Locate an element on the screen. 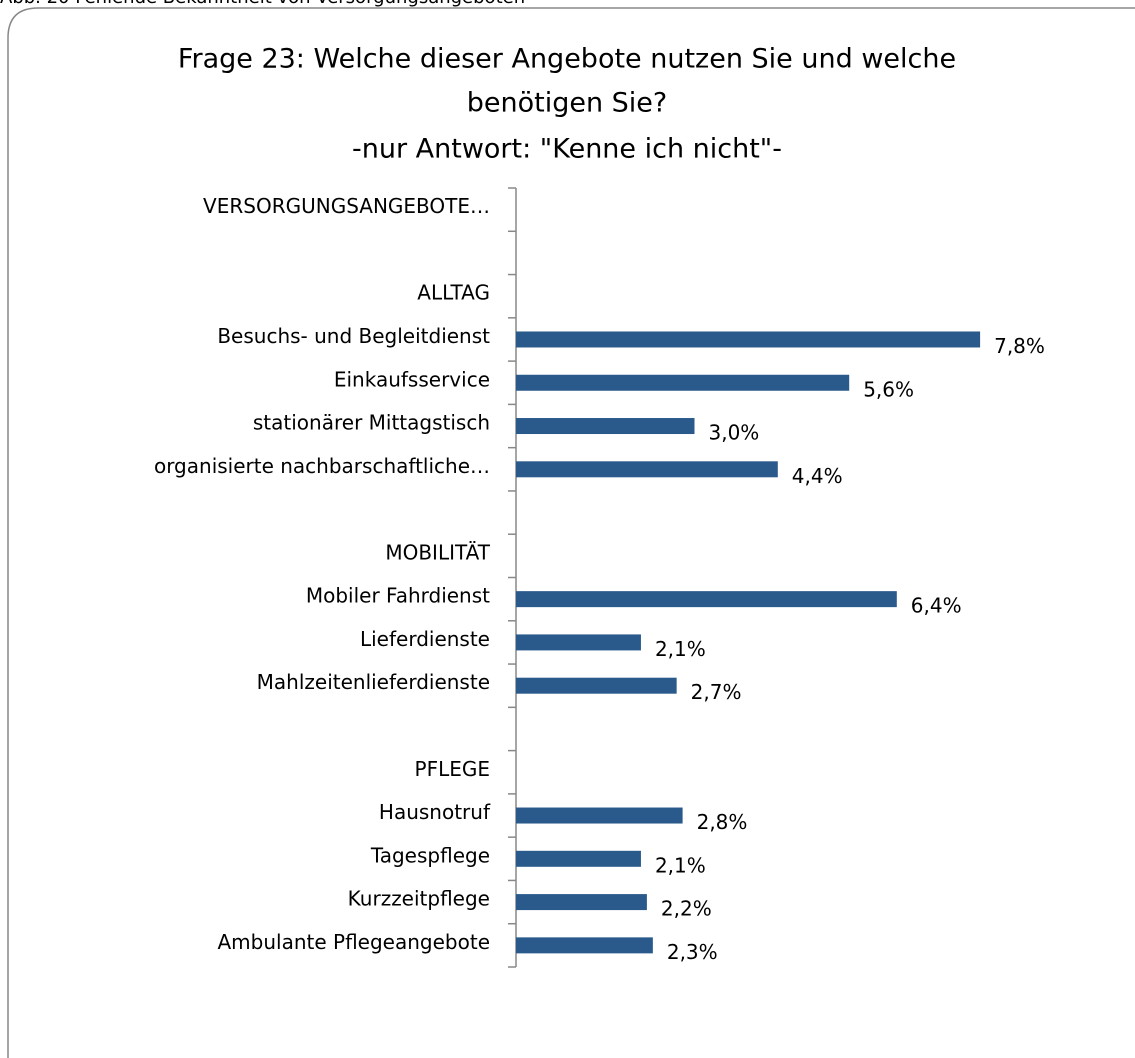 The image size is (1135, 1058). data-label: 5,6% is located at coordinates (888, 389).